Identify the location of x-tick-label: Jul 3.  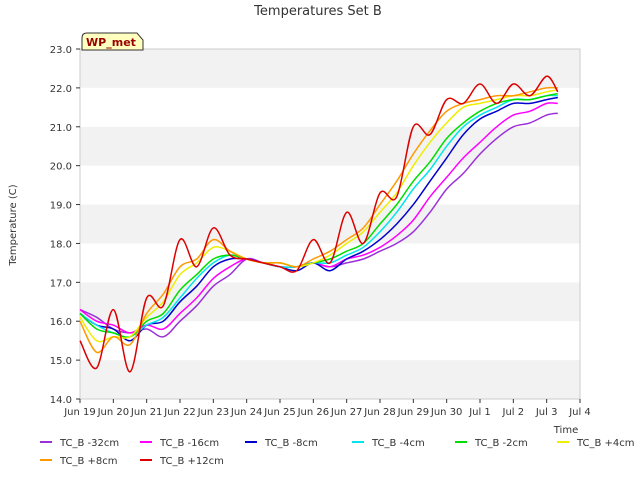
(546, 412).